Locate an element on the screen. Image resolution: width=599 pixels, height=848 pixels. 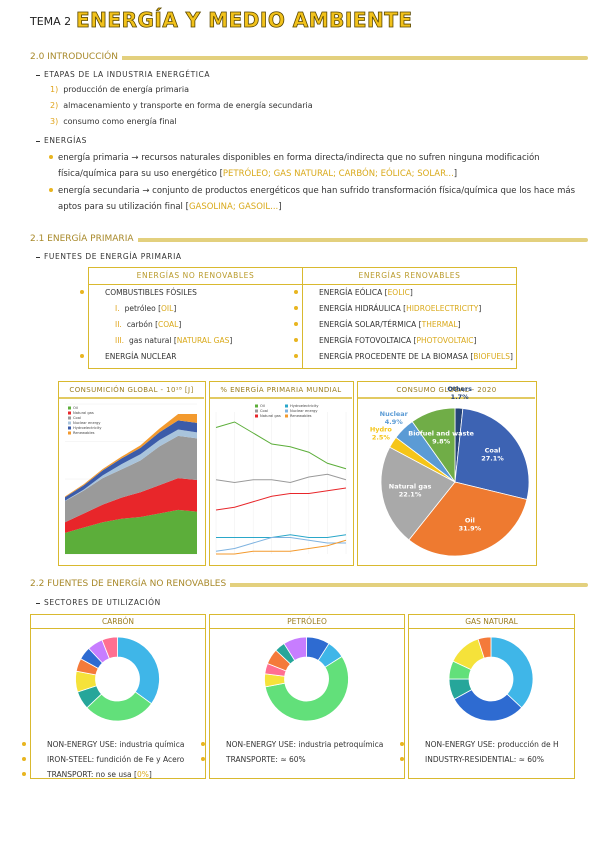
text: TRANSPORT: no se usa [ is located at coordinates (92, 774).